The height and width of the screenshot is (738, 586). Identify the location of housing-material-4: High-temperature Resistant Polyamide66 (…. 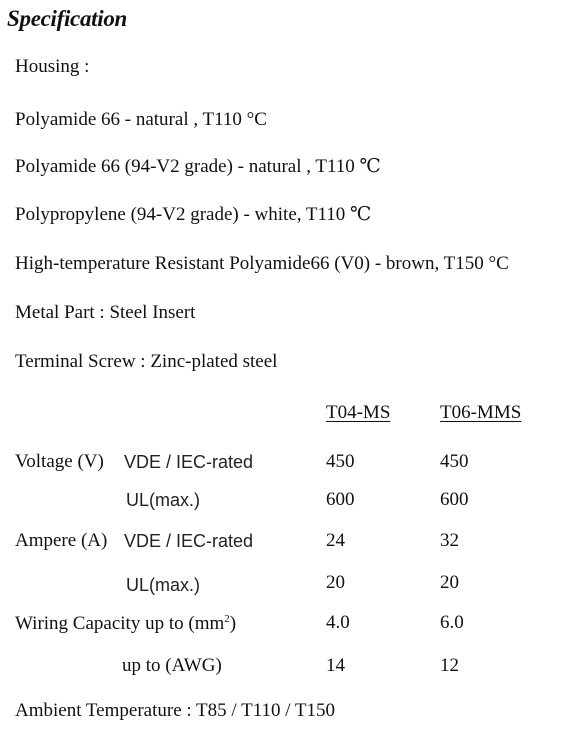
(262, 263).